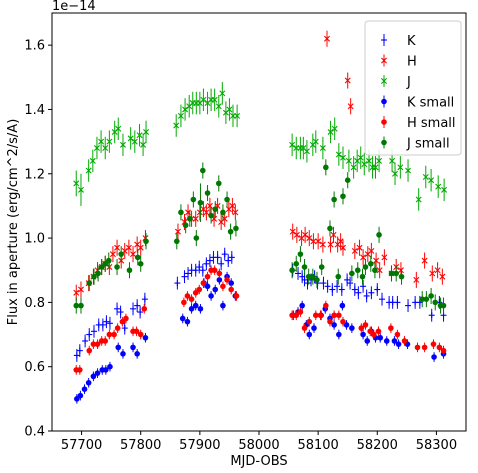  Describe the element at coordinates (34, 367) in the screenshot. I see `y-tick-label: 0.6` at that location.